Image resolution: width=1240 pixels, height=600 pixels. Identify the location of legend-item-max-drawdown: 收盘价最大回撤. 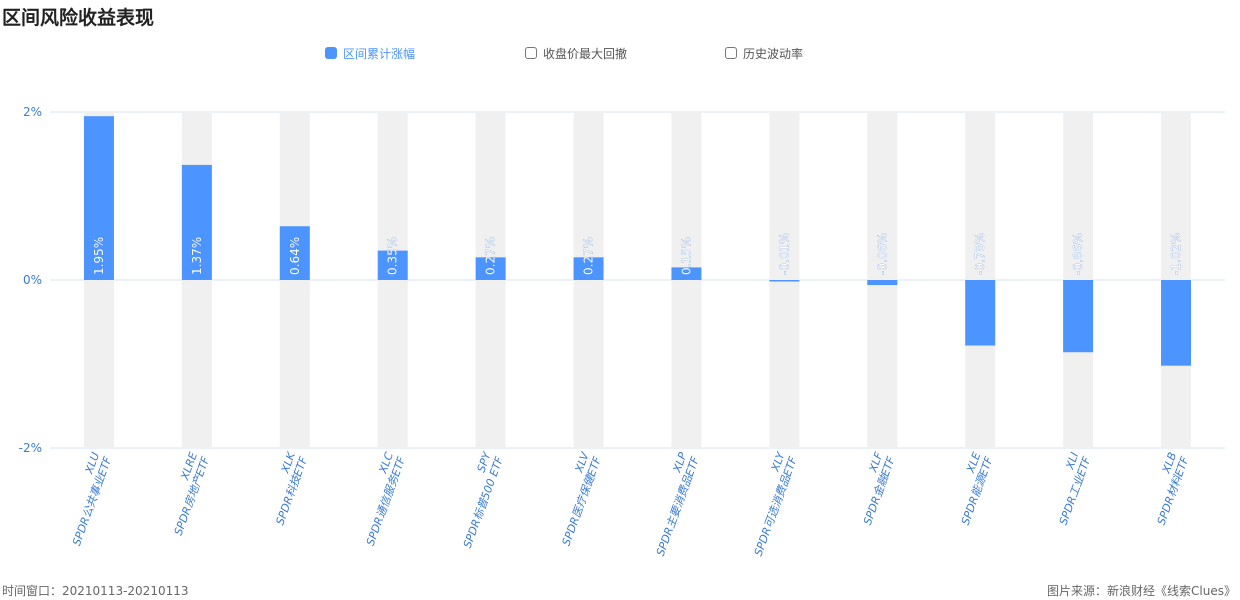
(576, 53).